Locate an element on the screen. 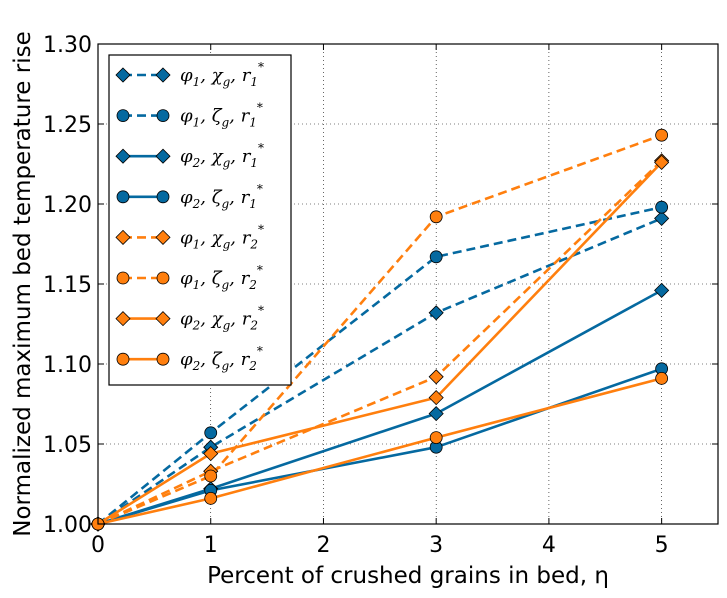 The image size is (727, 598). legend-box is located at coordinates (200, 220).